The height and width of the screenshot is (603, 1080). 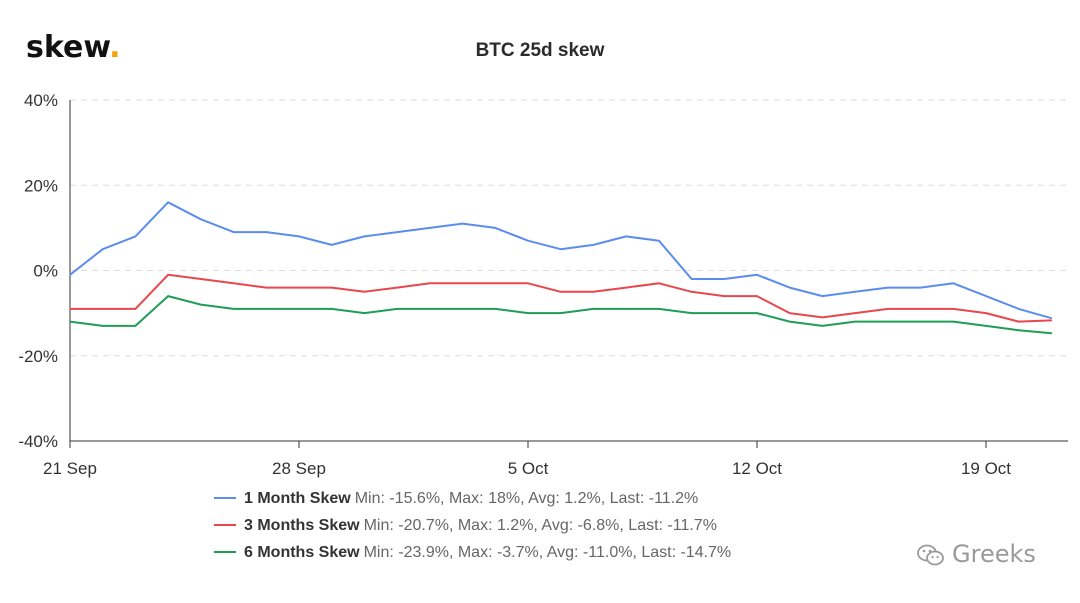 What do you see at coordinates (225, 524) in the screenshot?
I see `legend-swatch-3m` at bounding box center [225, 524].